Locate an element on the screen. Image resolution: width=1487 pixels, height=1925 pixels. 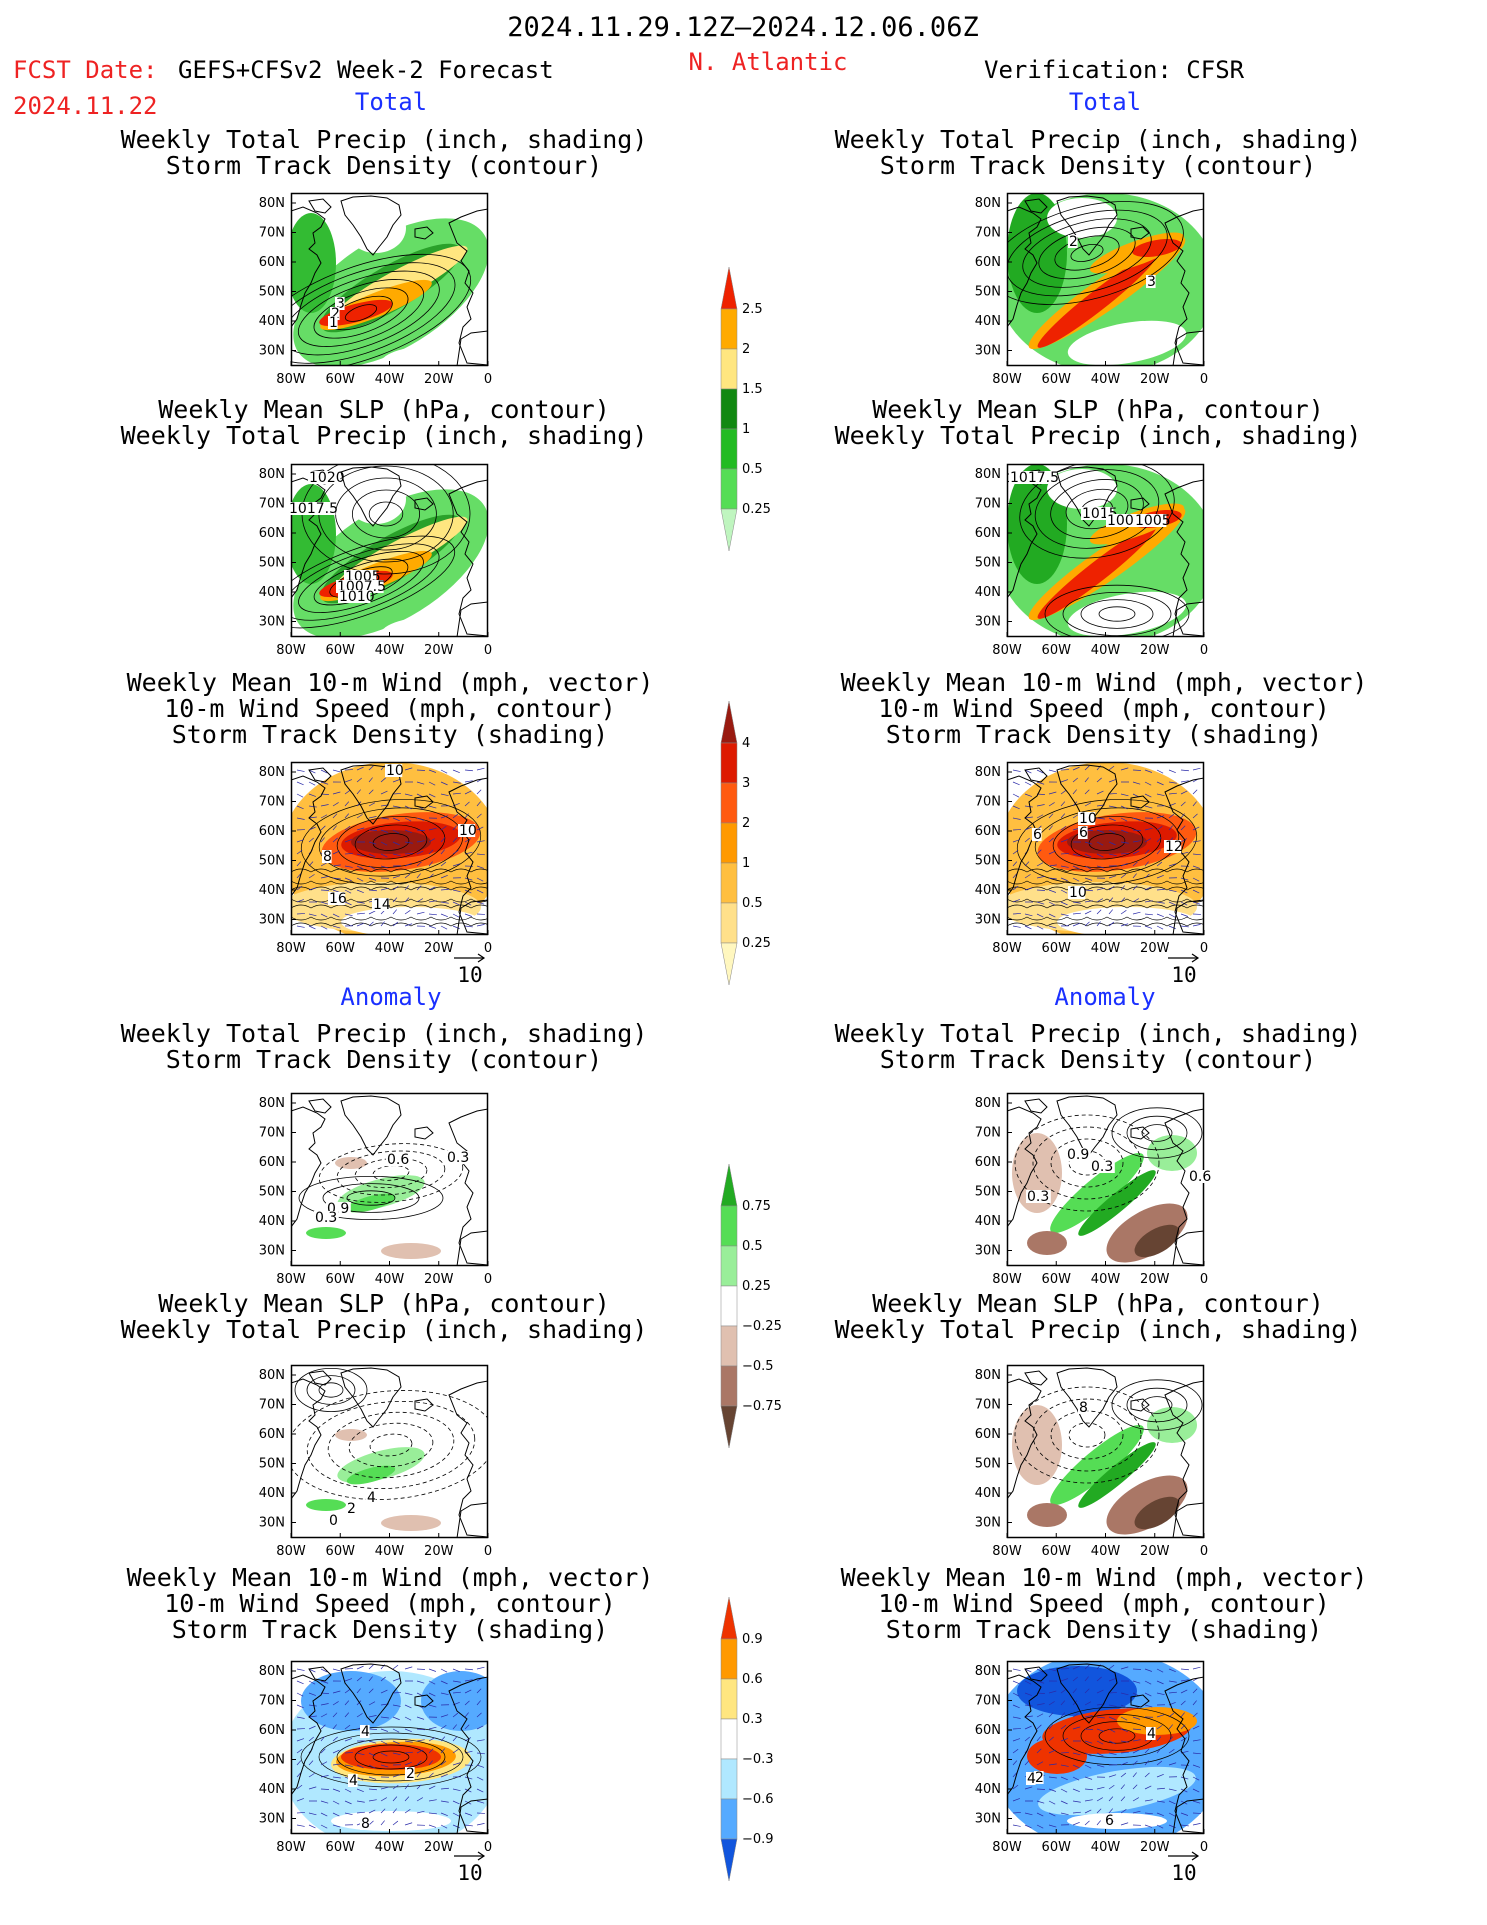
contour-label: 1020 is located at coordinates (327, 478).